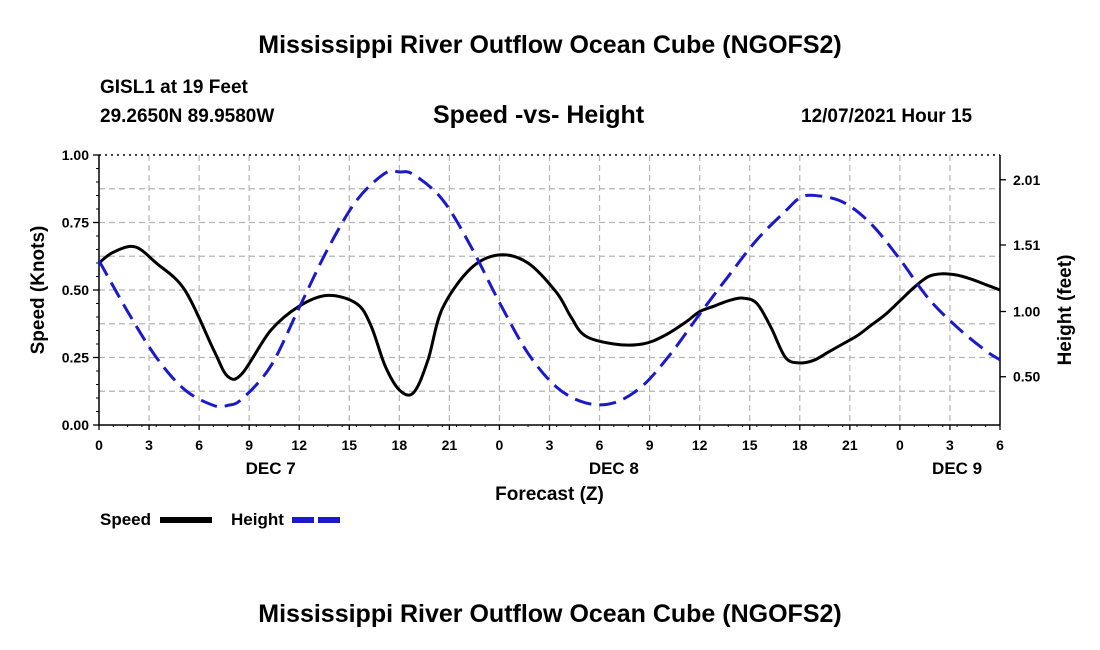 The height and width of the screenshot is (650, 1100). Describe the element at coordinates (75, 155) in the screenshot. I see `y-left-tick-label: 1.00` at that location.